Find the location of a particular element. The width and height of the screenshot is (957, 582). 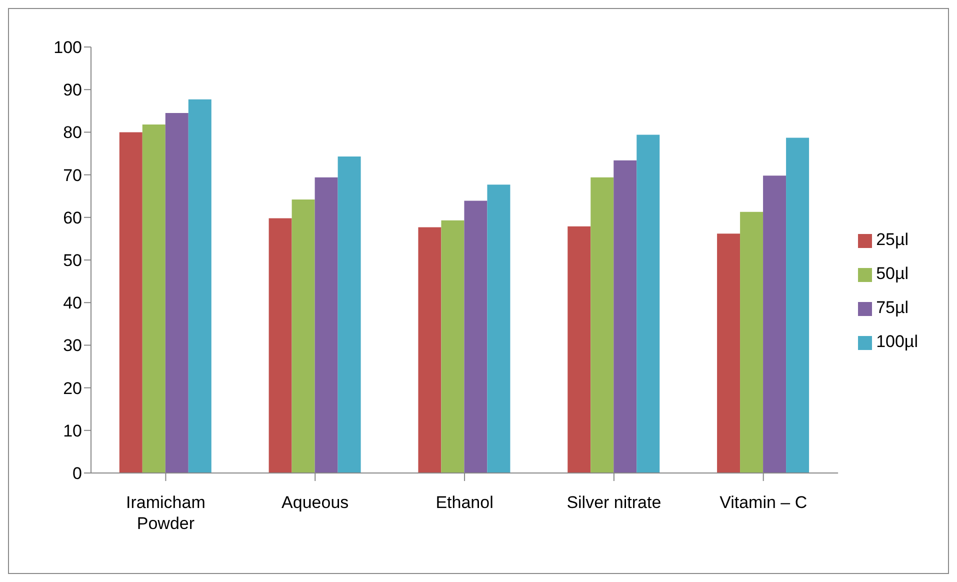

y-tick-label: 60 is located at coordinates (72, 218).